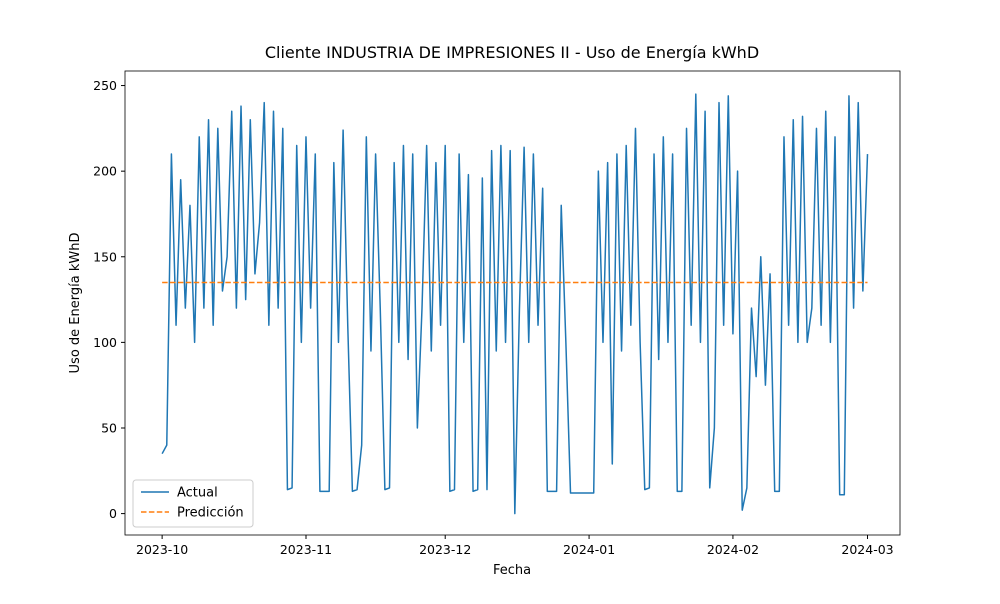 The image size is (1000, 604). What do you see at coordinates (75, 303) in the screenshot?
I see `y-axis-label: Uso de Energía kWhD` at bounding box center [75, 303].